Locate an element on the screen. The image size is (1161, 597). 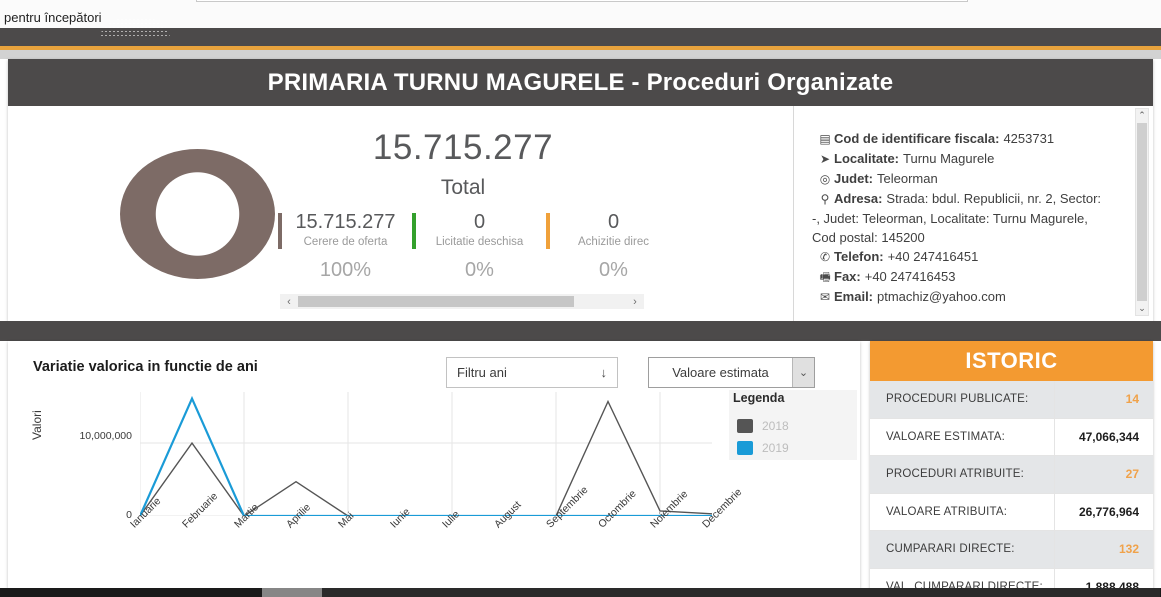
partial-input-field is located at coordinates (582, 1).